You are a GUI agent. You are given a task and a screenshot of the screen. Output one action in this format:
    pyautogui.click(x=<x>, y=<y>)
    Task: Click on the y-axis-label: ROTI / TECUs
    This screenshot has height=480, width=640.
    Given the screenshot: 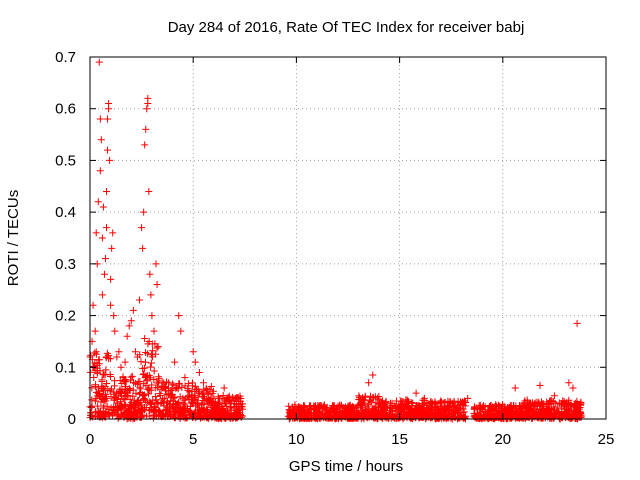 What is the action you would take?
    pyautogui.click(x=13, y=238)
    